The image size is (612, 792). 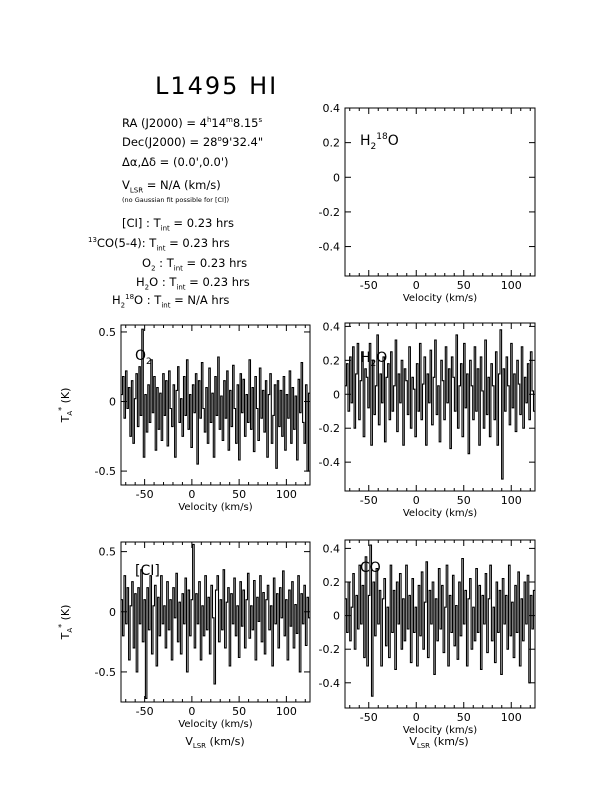 I want to click on plot-frame-co, so click(x=440, y=624).